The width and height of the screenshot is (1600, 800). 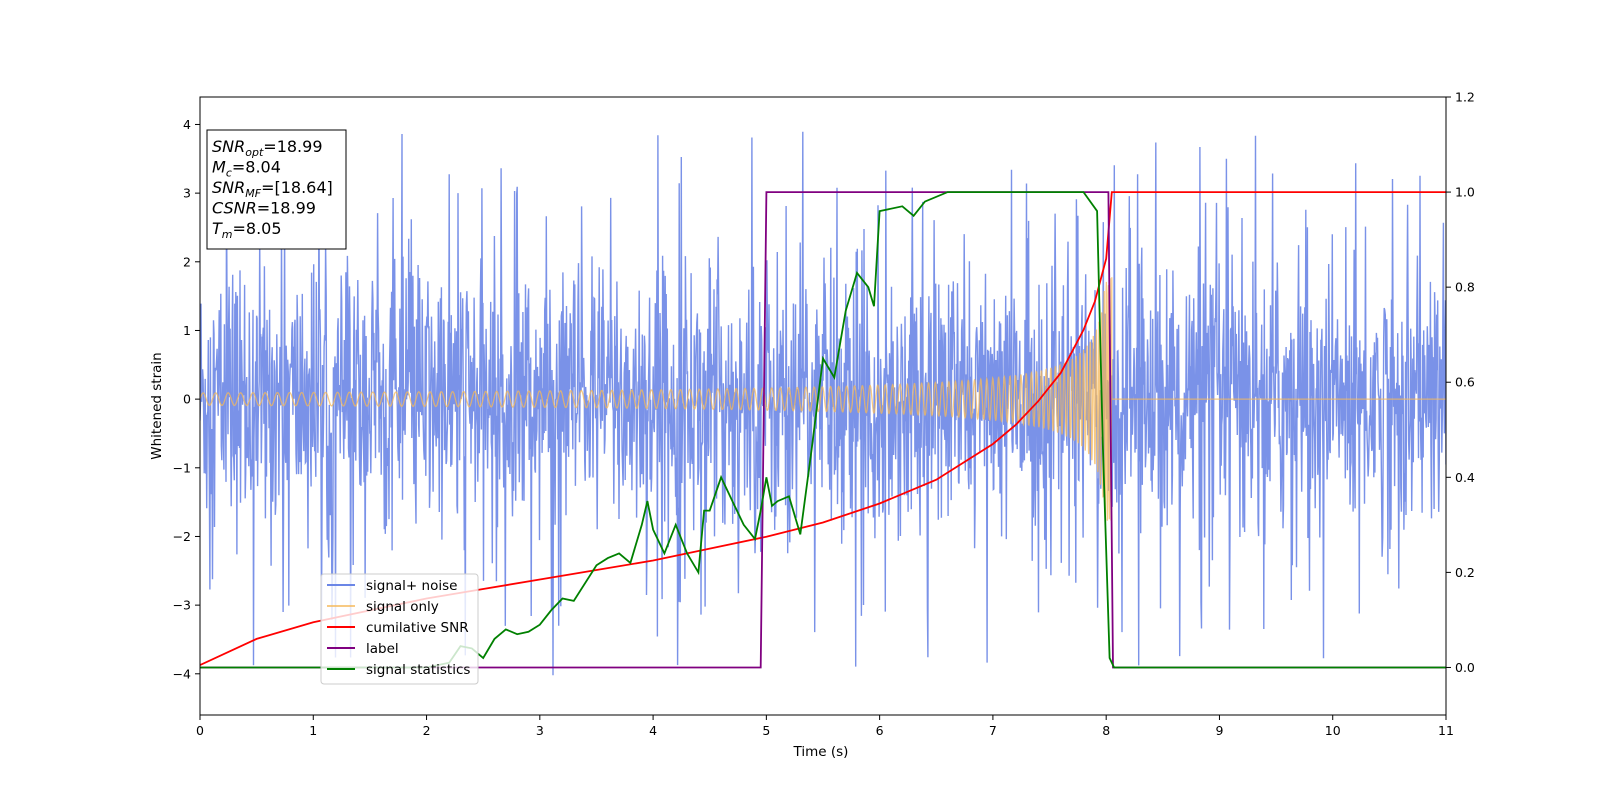 I want to click on legend-label: signal only, so click(x=402, y=607).